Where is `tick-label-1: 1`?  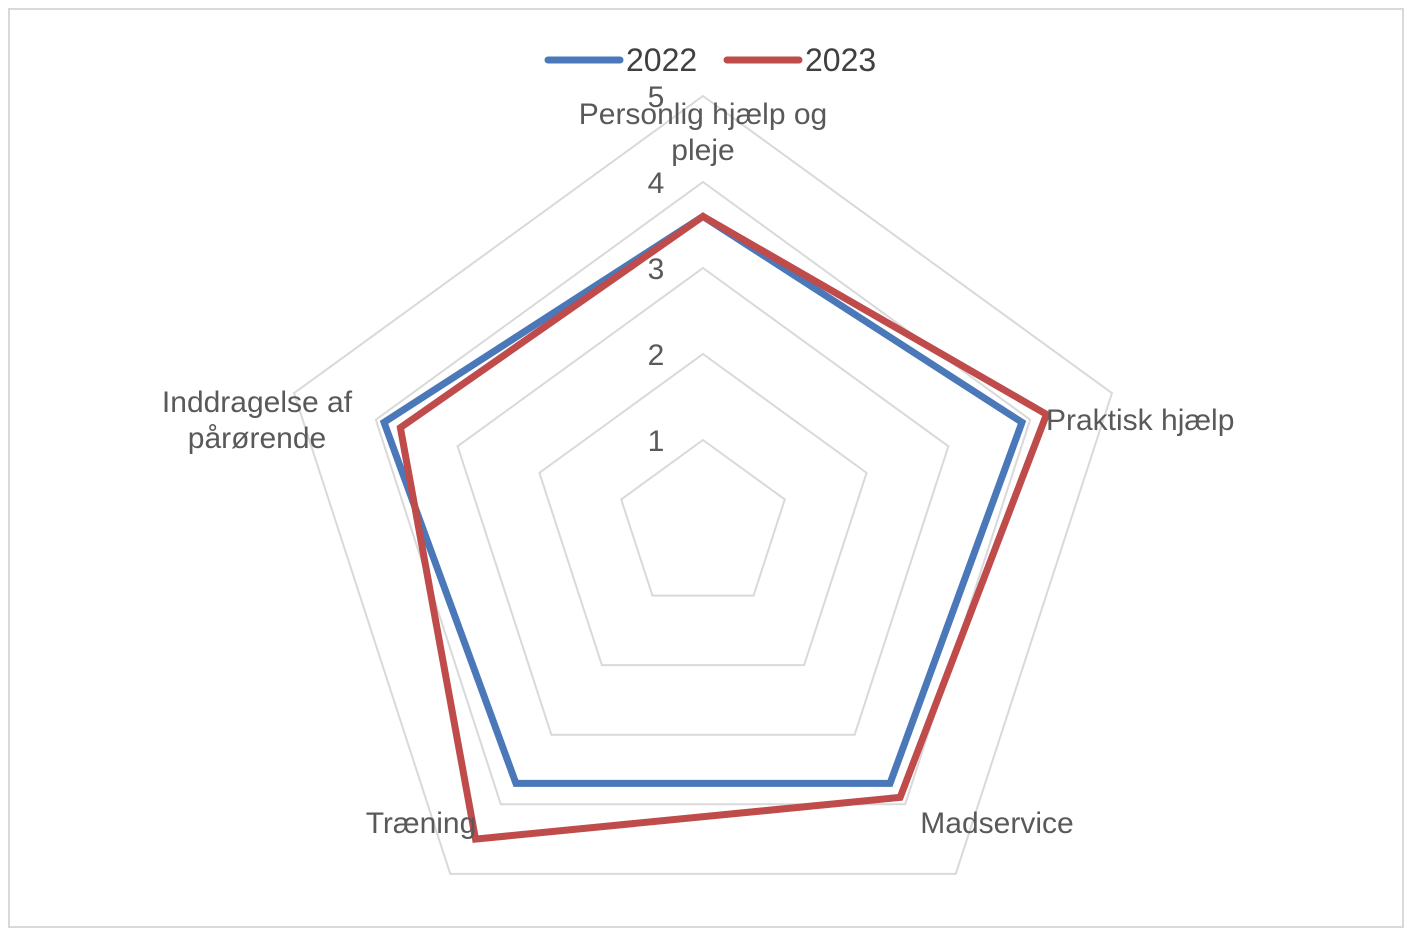 tick-label-1: 1 is located at coordinates (656, 441).